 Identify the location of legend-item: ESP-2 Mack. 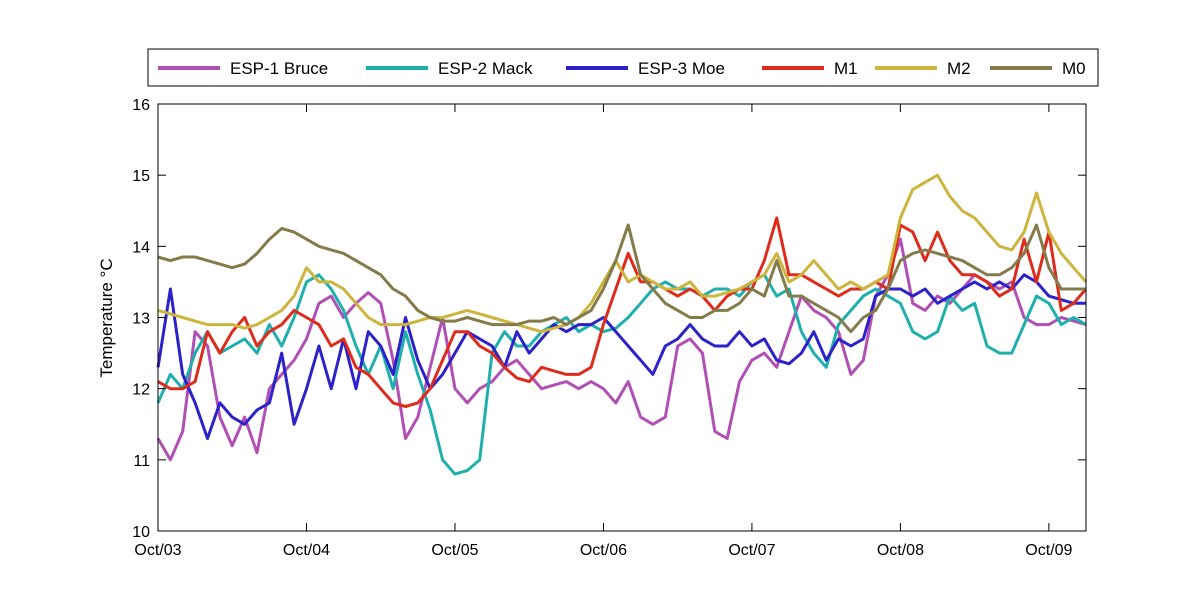
(449, 68).